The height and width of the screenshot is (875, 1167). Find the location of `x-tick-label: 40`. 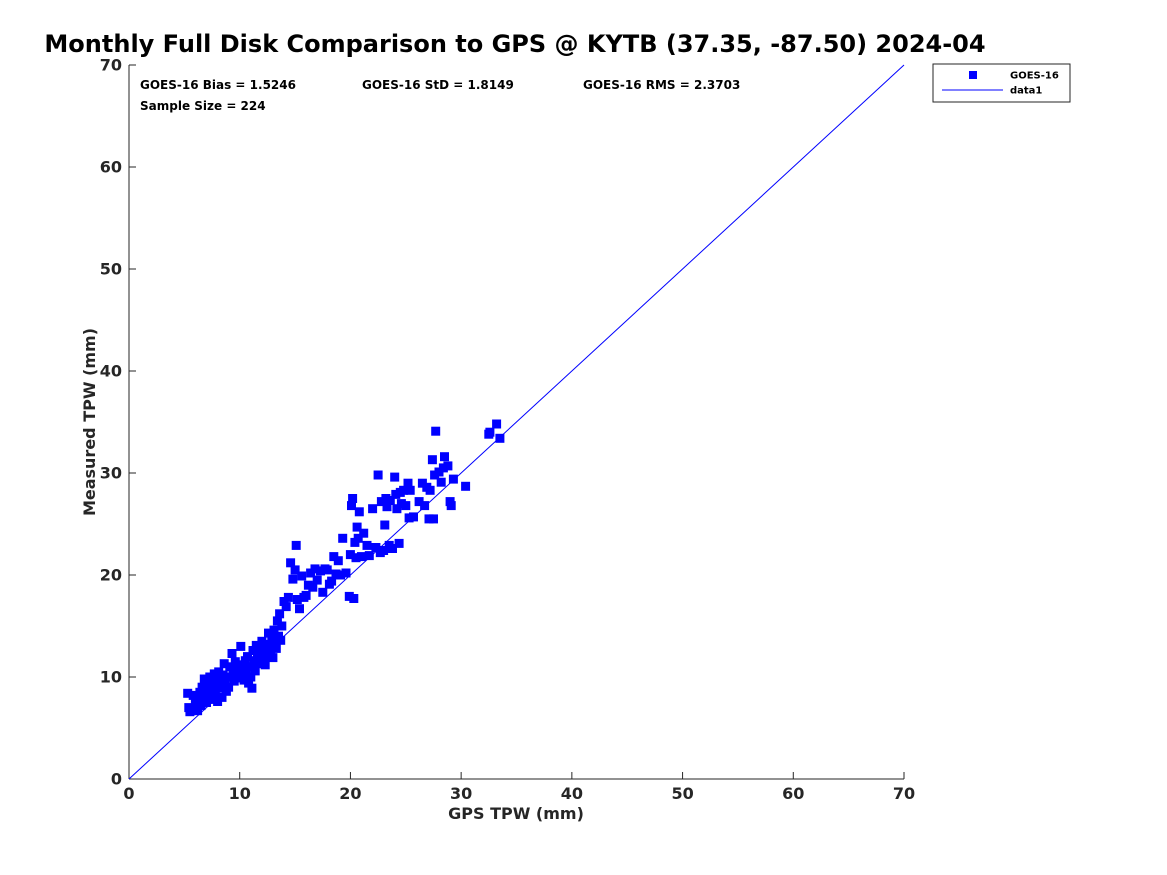

x-tick-label: 40 is located at coordinates (572, 793).